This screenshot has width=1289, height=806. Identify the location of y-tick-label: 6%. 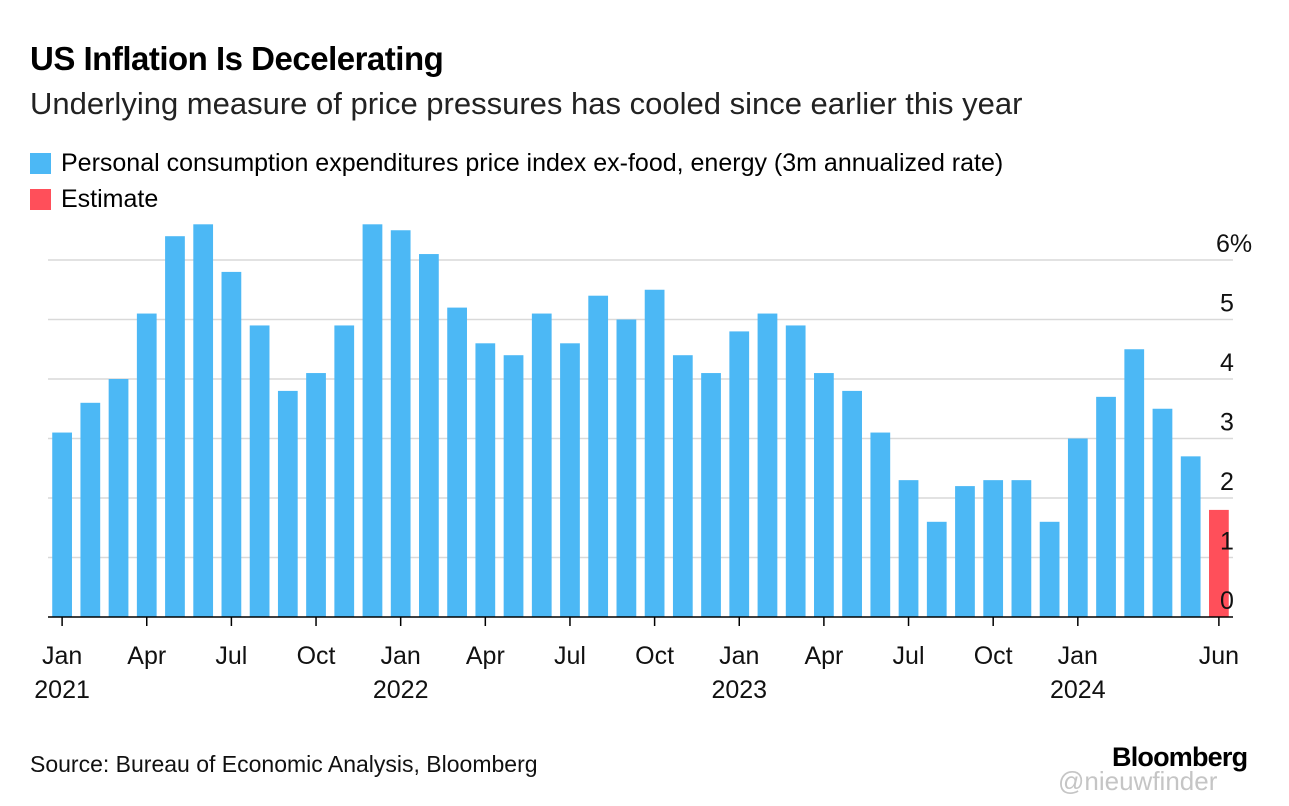
(1234, 244).